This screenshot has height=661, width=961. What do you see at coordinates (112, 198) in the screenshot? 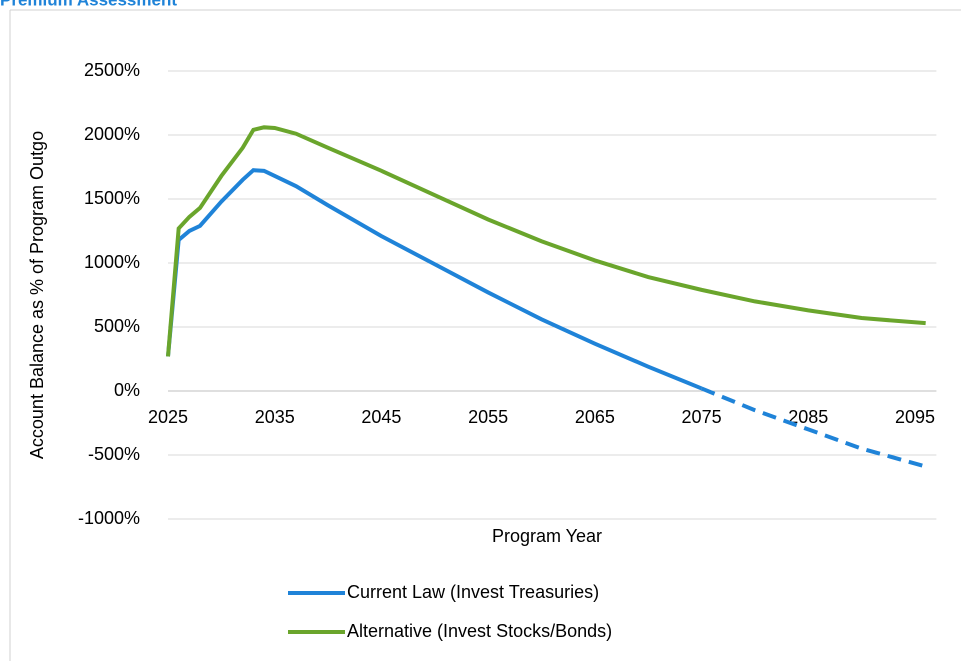
I see `y-tick-label: 1500%` at bounding box center [112, 198].